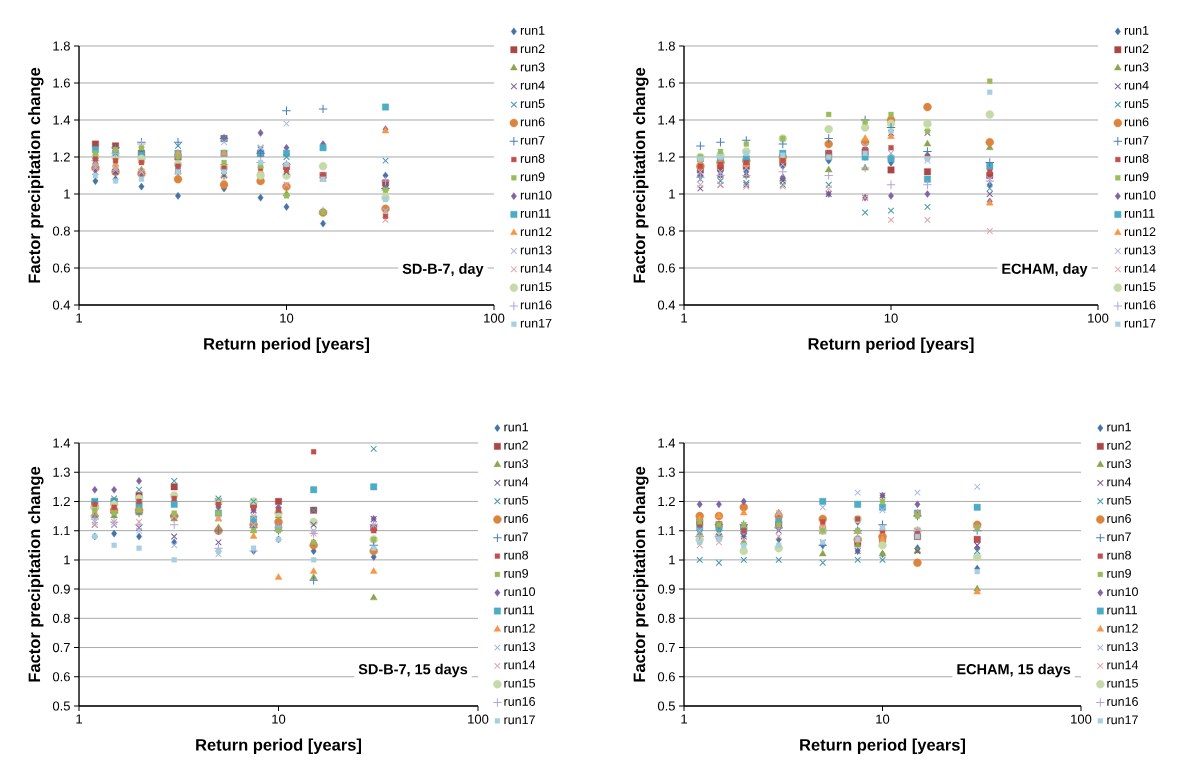 This screenshot has height=767, width=1180. Describe the element at coordinates (1122, 701) in the screenshot. I see `legend-label: run16` at that location.